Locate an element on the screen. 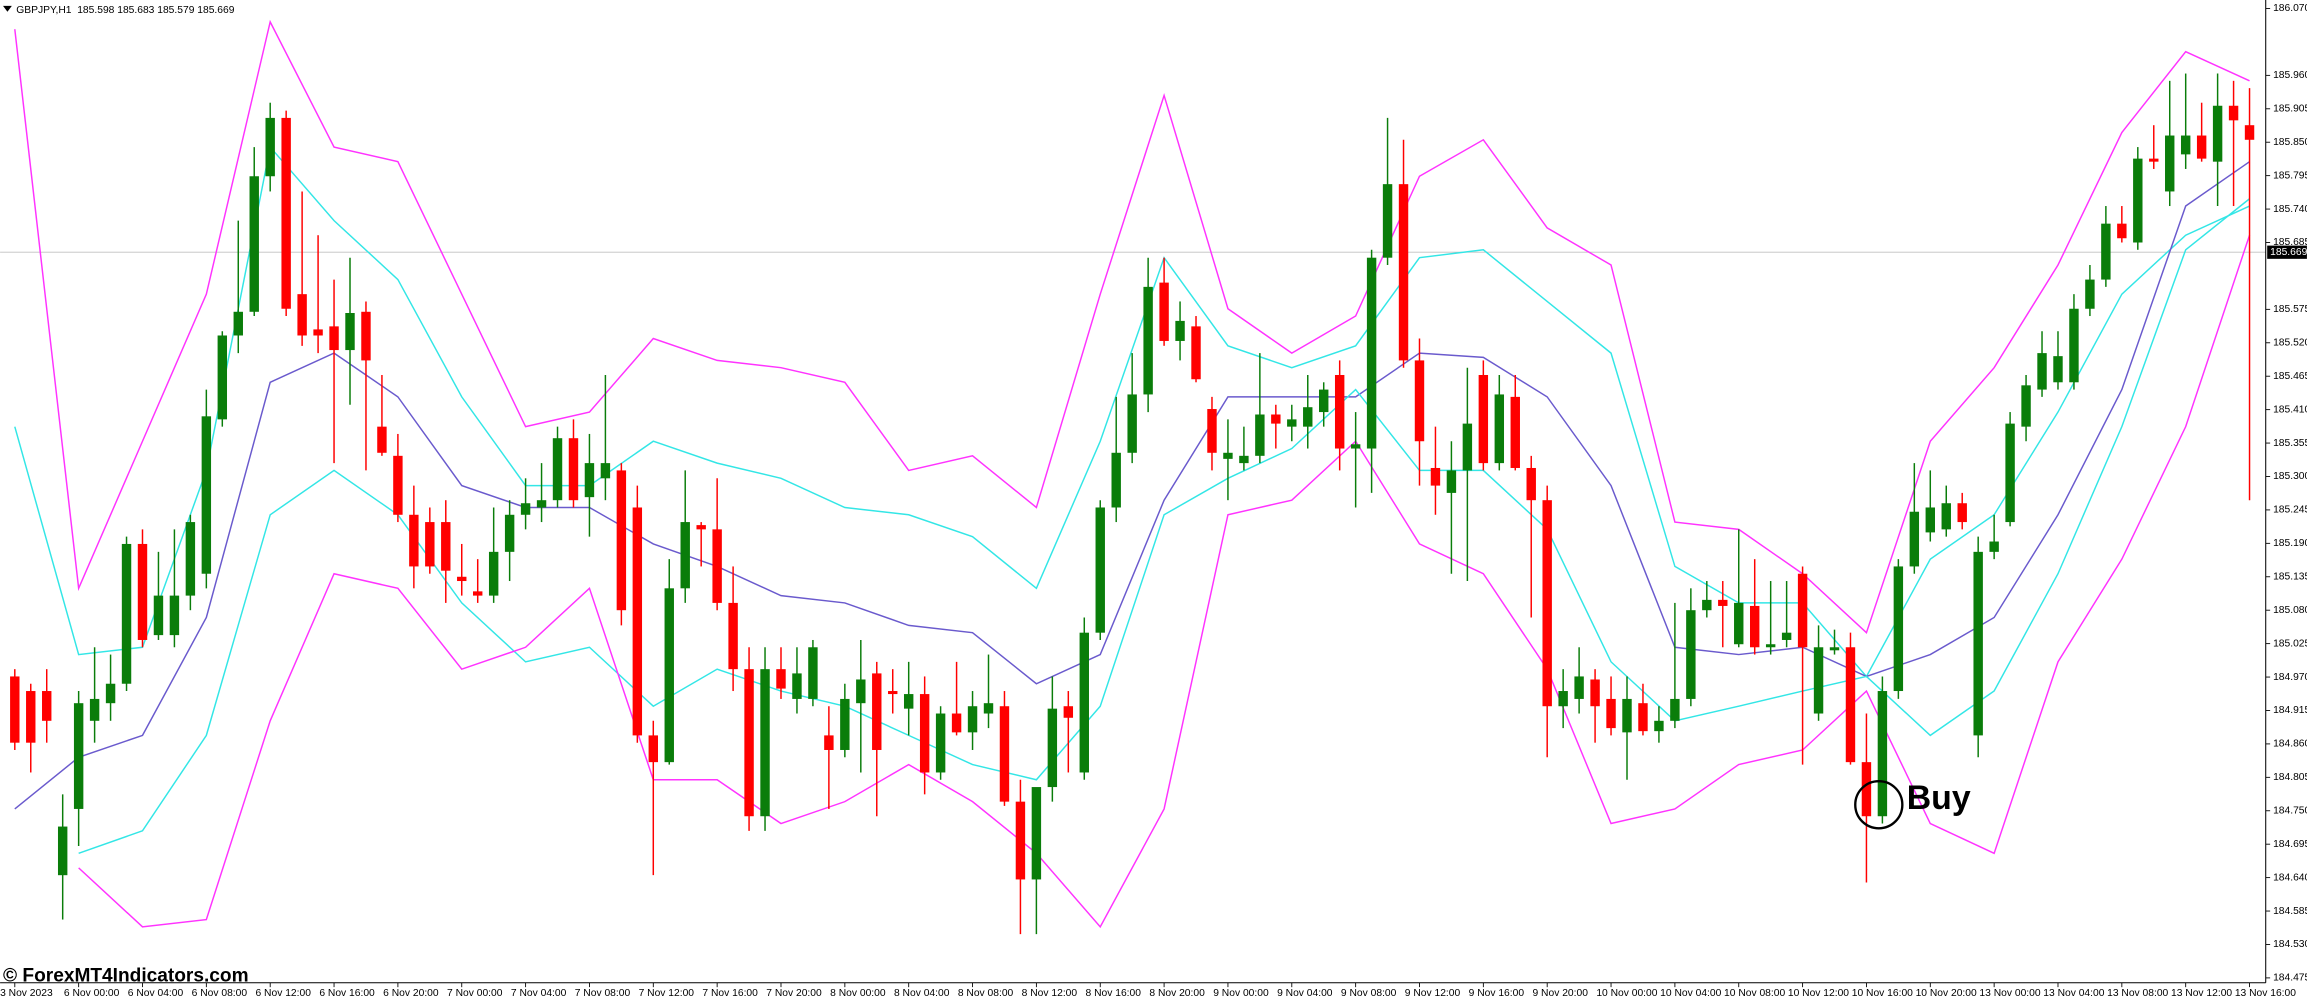  x-tick-label: 10 Nov 12:00 is located at coordinates (1818, 993).